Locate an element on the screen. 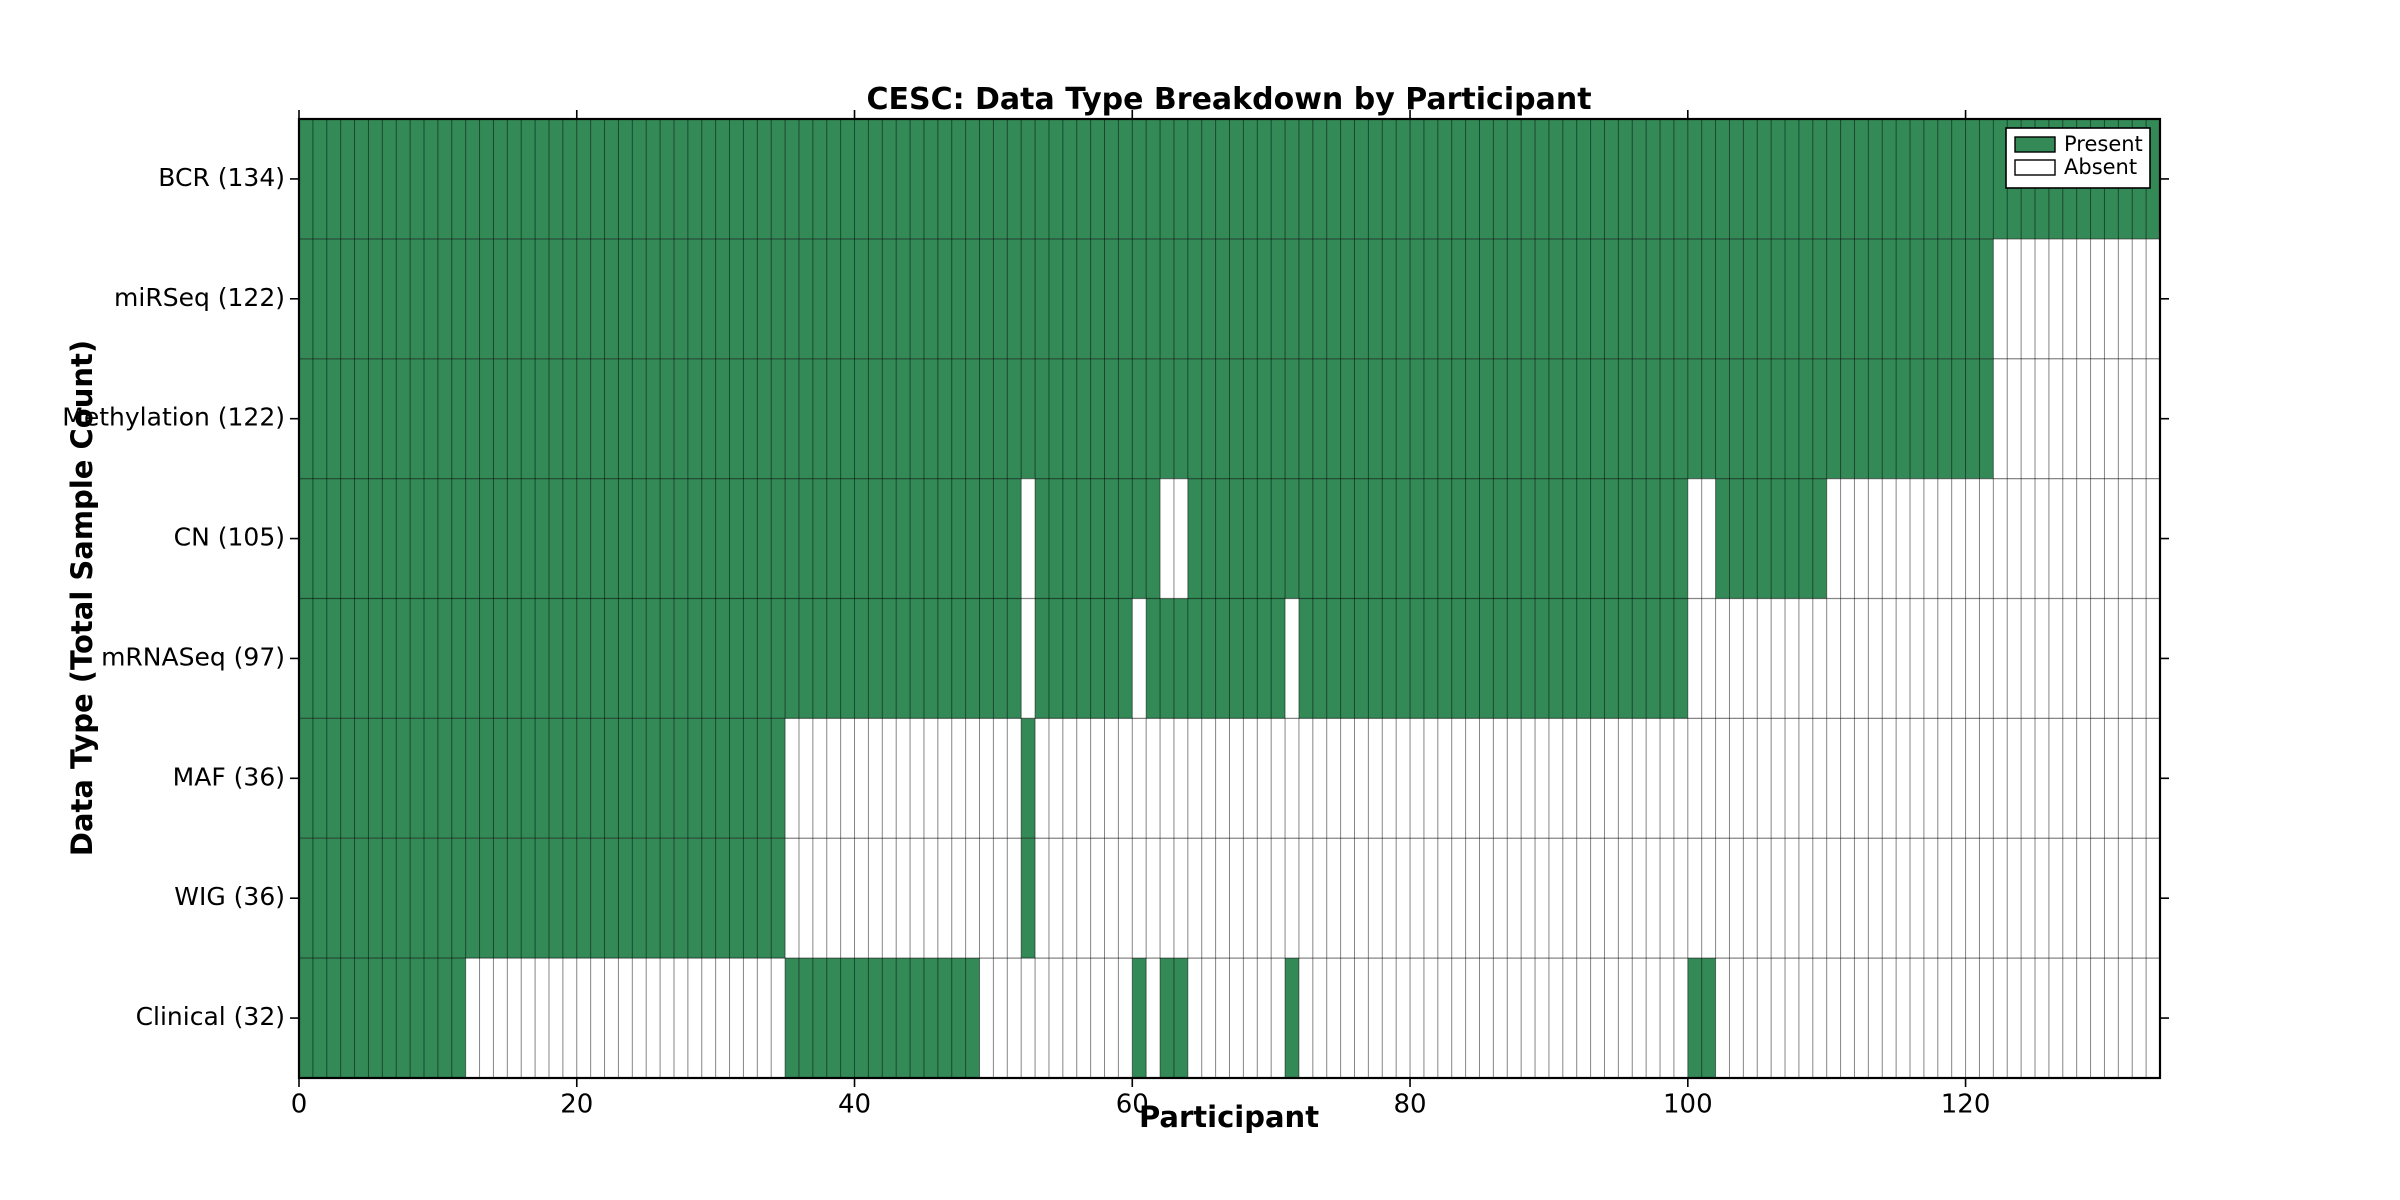 The image size is (2400, 1200). row-WIG is located at coordinates (1229, 898).